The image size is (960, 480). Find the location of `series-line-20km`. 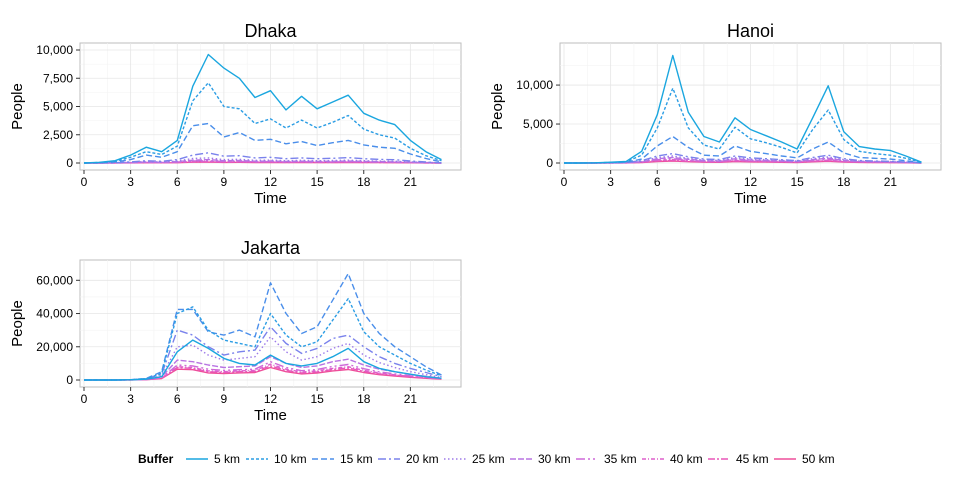

series-line-20km is located at coordinates (262, 158).